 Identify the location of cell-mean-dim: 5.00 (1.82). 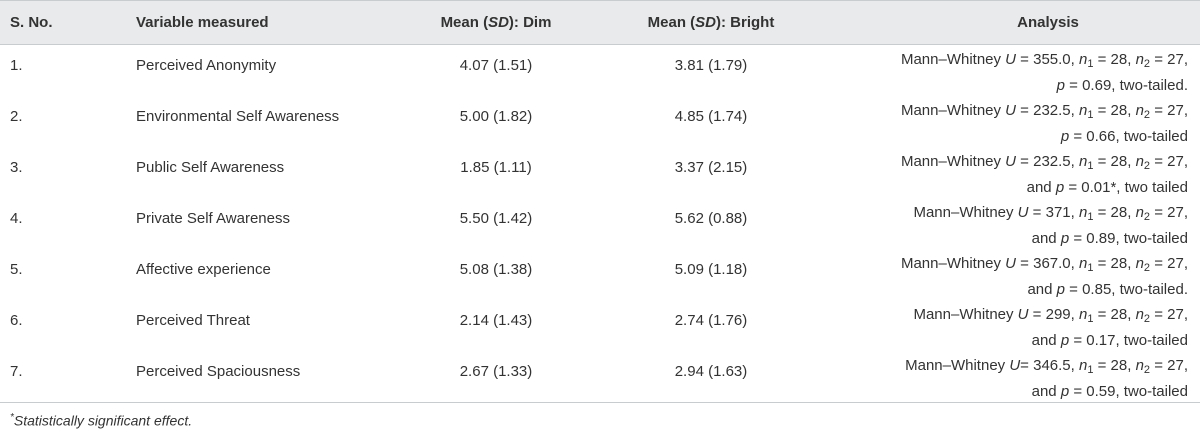
(496, 116).